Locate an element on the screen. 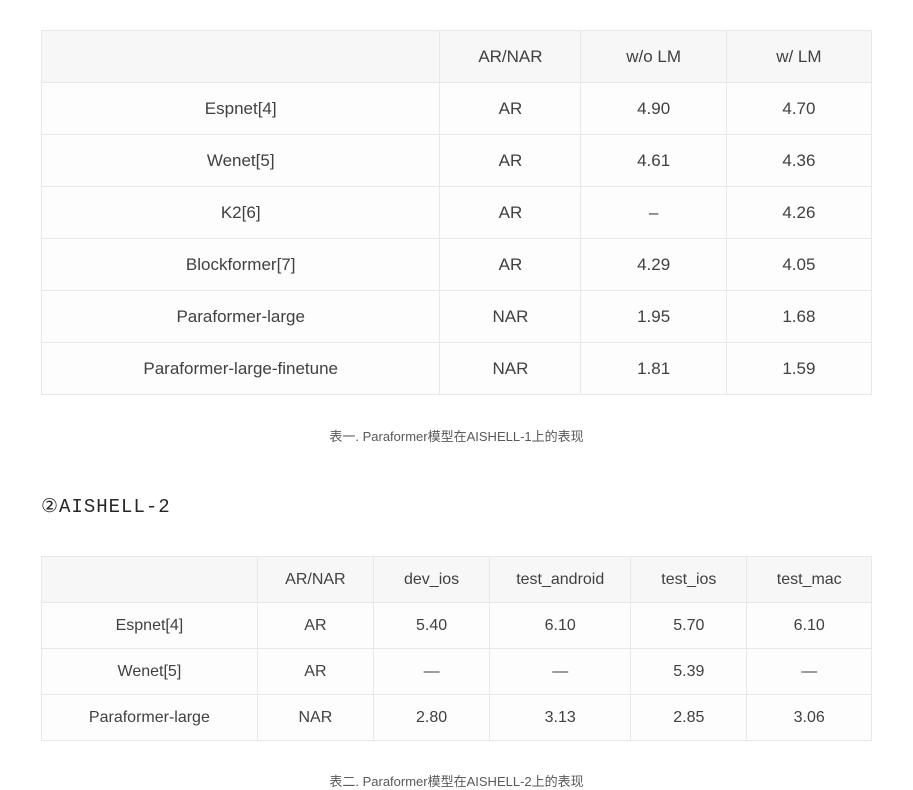 This screenshot has height=790, width=913. table-row: K2[6] AR – 4.26 is located at coordinates (456, 212).